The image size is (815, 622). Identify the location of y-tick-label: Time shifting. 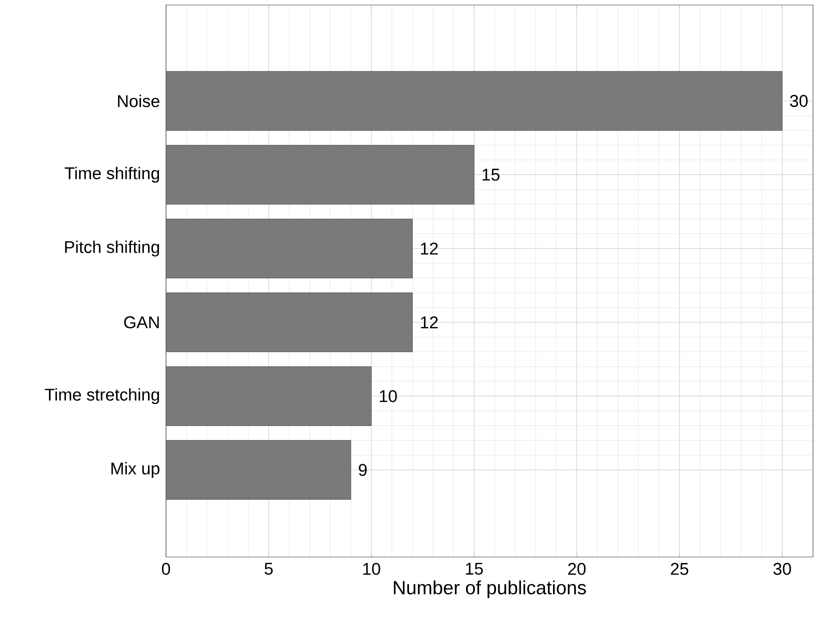
(112, 174).